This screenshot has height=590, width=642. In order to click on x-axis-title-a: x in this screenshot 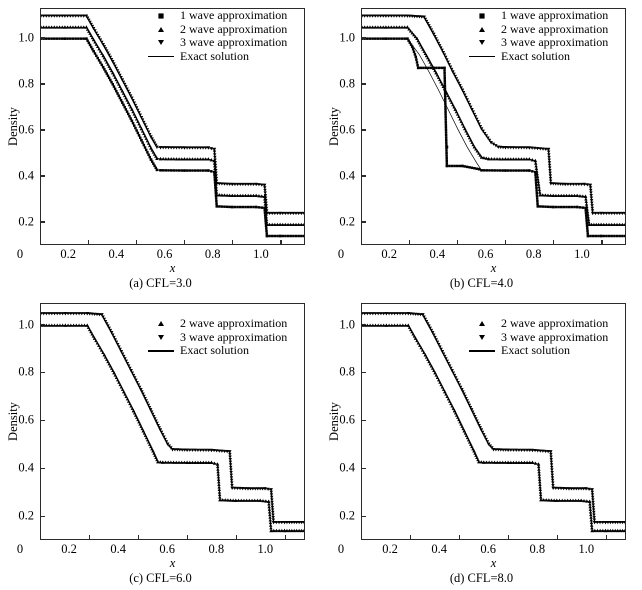, I will do `click(172, 268)`.